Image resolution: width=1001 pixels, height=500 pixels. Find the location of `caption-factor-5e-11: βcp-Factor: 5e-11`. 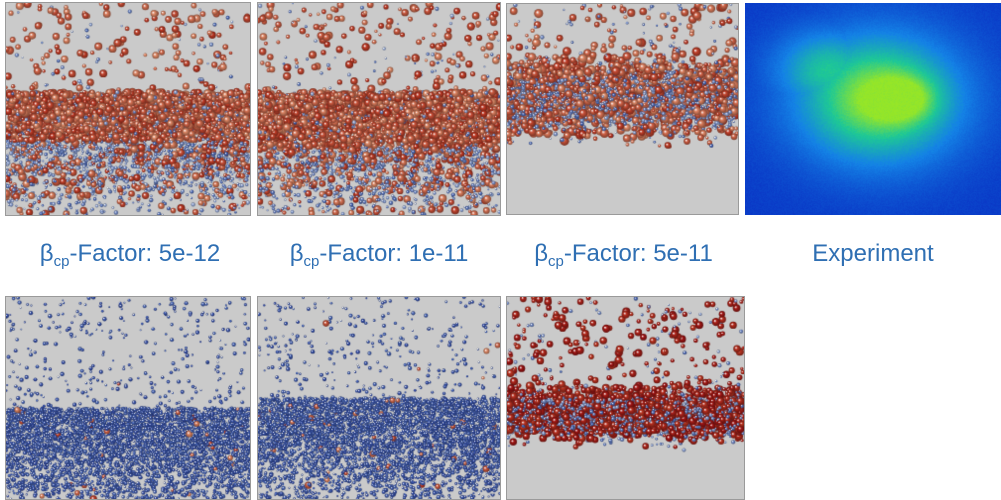

caption-factor-5e-11: βcp-Factor: 5e-11 is located at coordinates (623, 255).